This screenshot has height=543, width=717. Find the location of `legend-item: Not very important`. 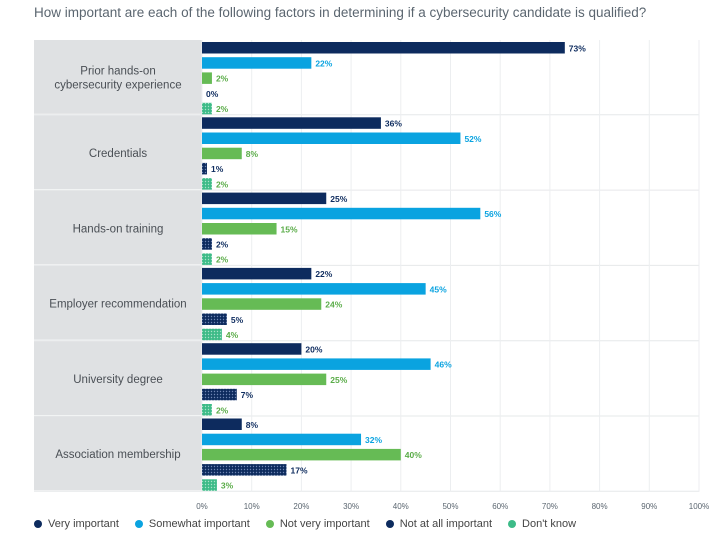

legend-item: Not very important is located at coordinates (317, 524).